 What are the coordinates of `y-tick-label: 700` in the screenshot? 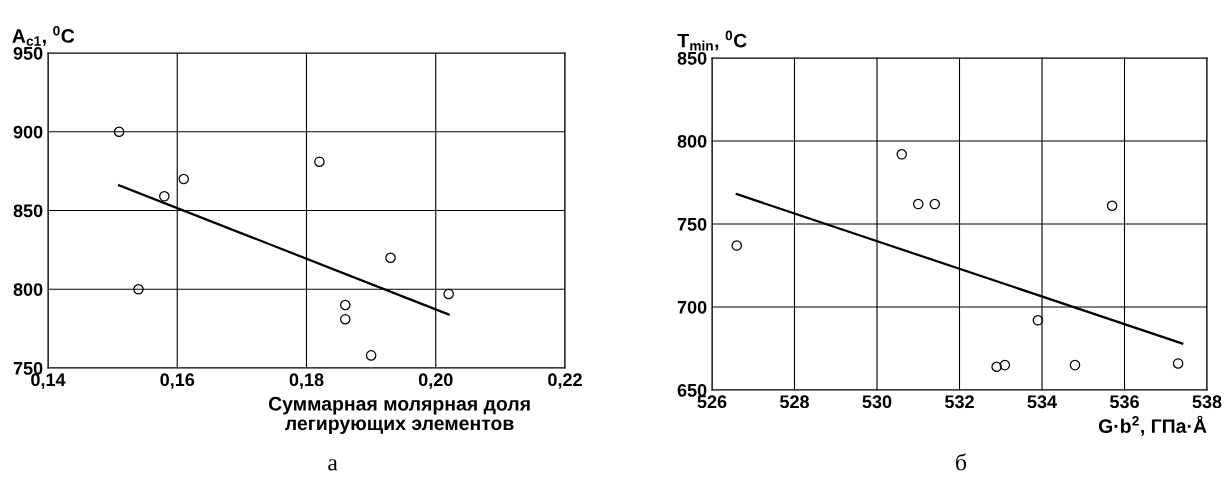 It's located at (692, 307).